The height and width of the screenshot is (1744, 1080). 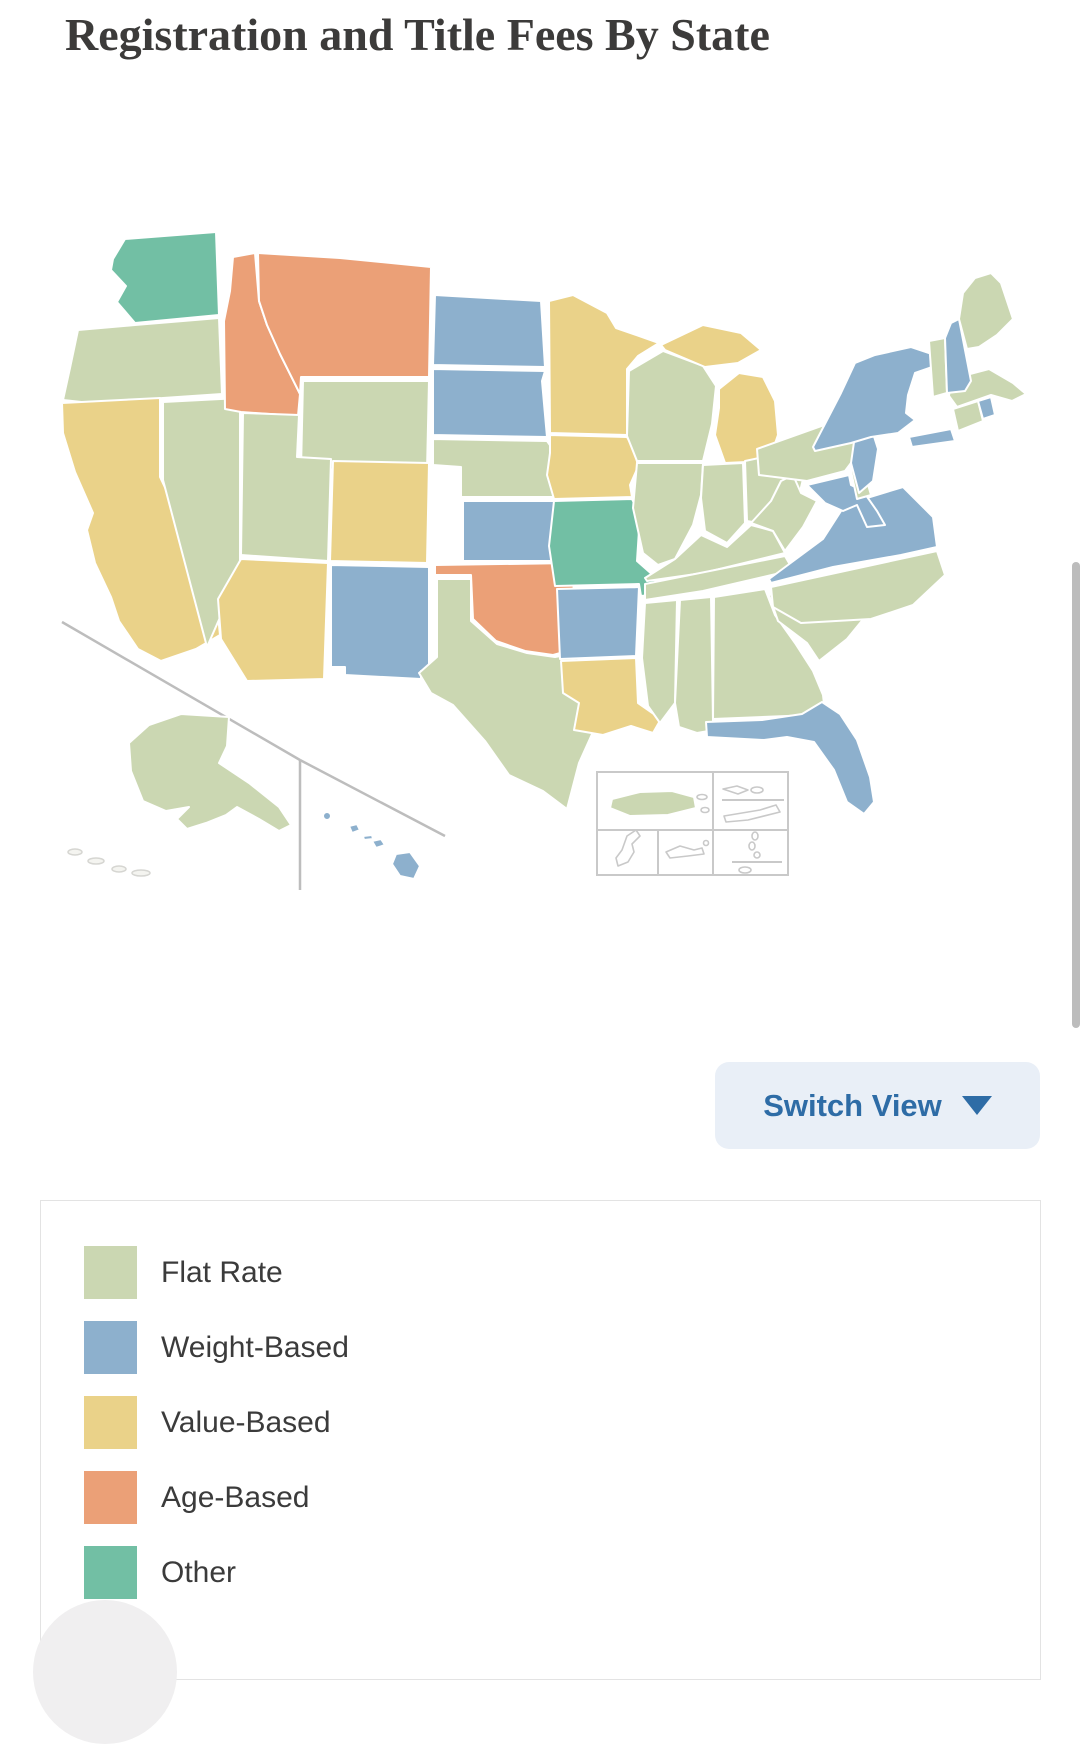 What do you see at coordinates (932, 438) in the screenshot?
I see `state-ny-long-island` at bounding box center [932, 438].